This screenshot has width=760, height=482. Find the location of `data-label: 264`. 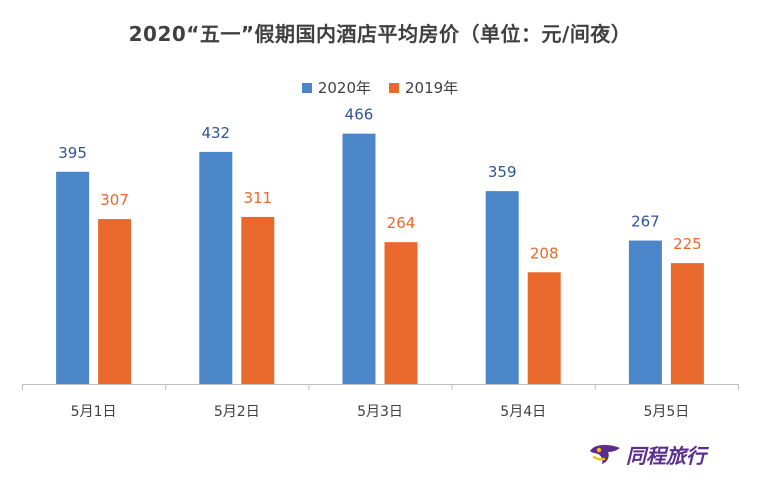

data-label: 264 is located at coordinates (401, 223).